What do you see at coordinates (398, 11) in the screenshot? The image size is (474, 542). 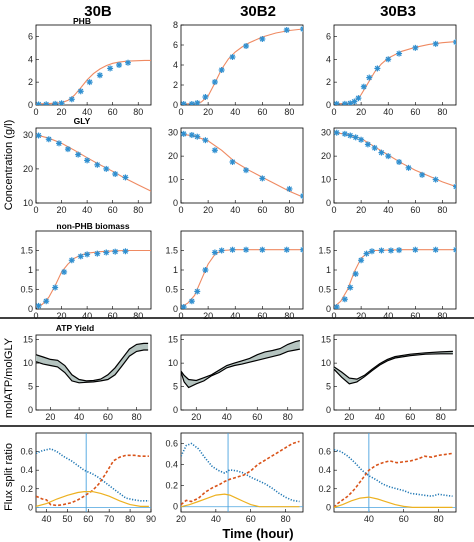 I see `column-title-30b3: 30B3` at bounding box center [398, 11].